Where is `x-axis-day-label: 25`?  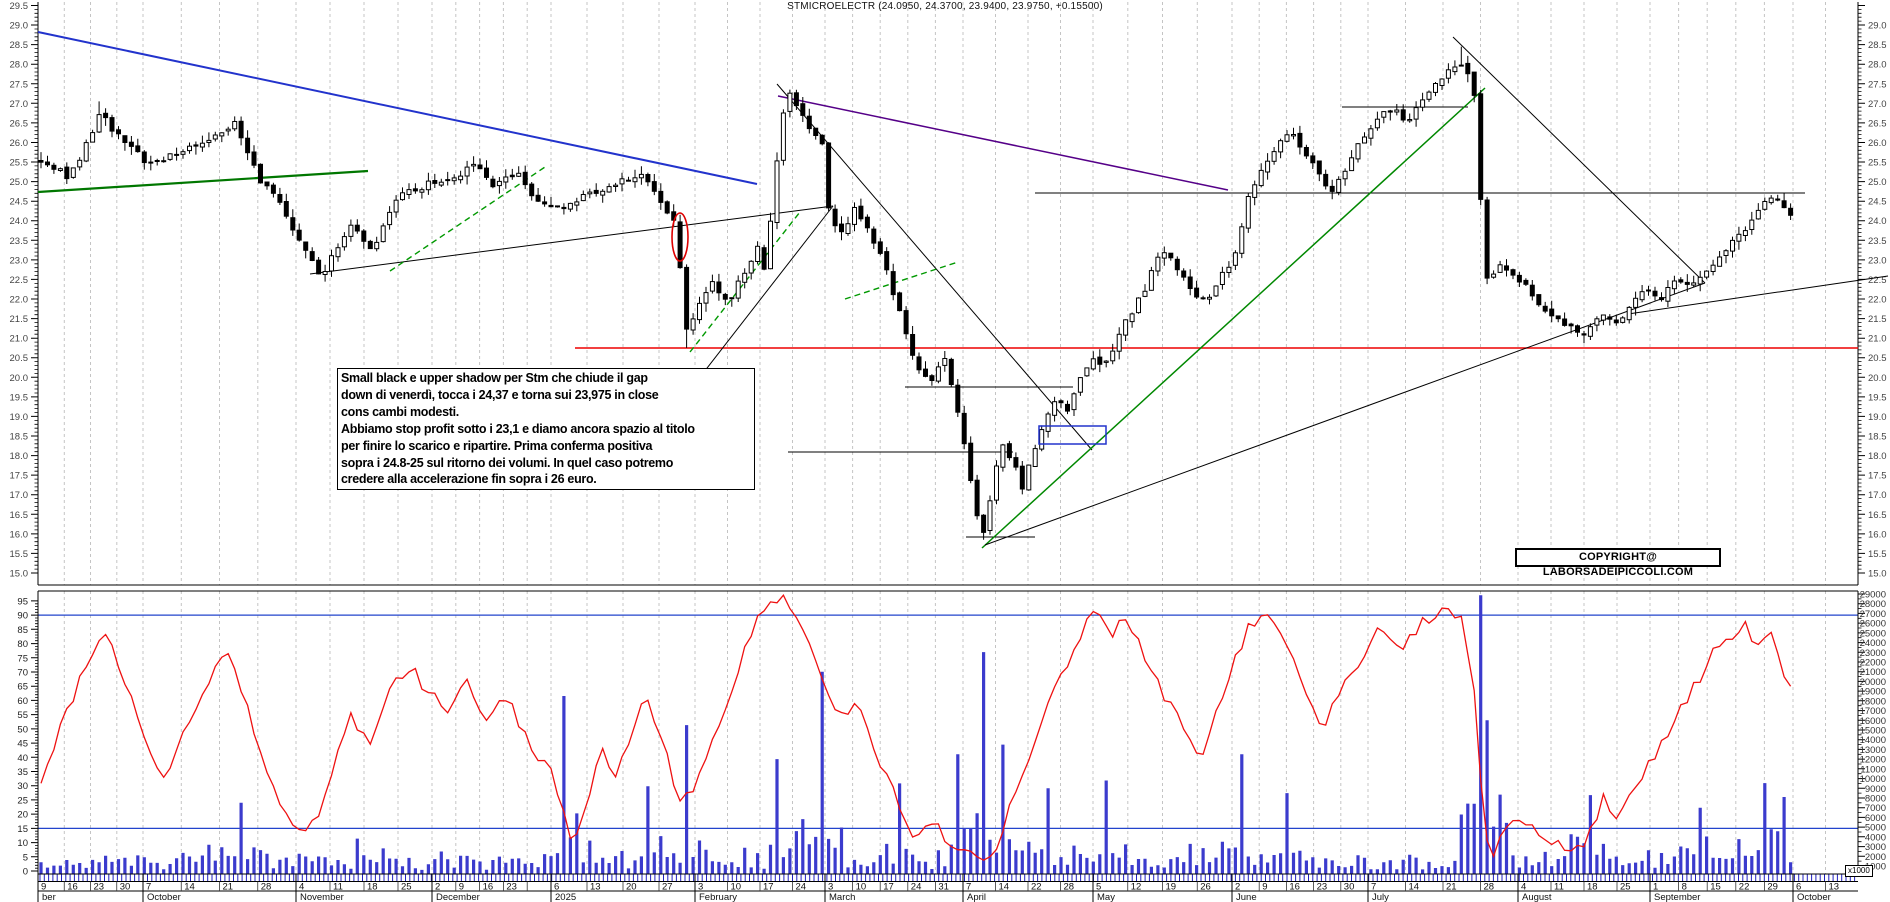 x-axis-day-label: 25 is located at coordinates (406, 887).